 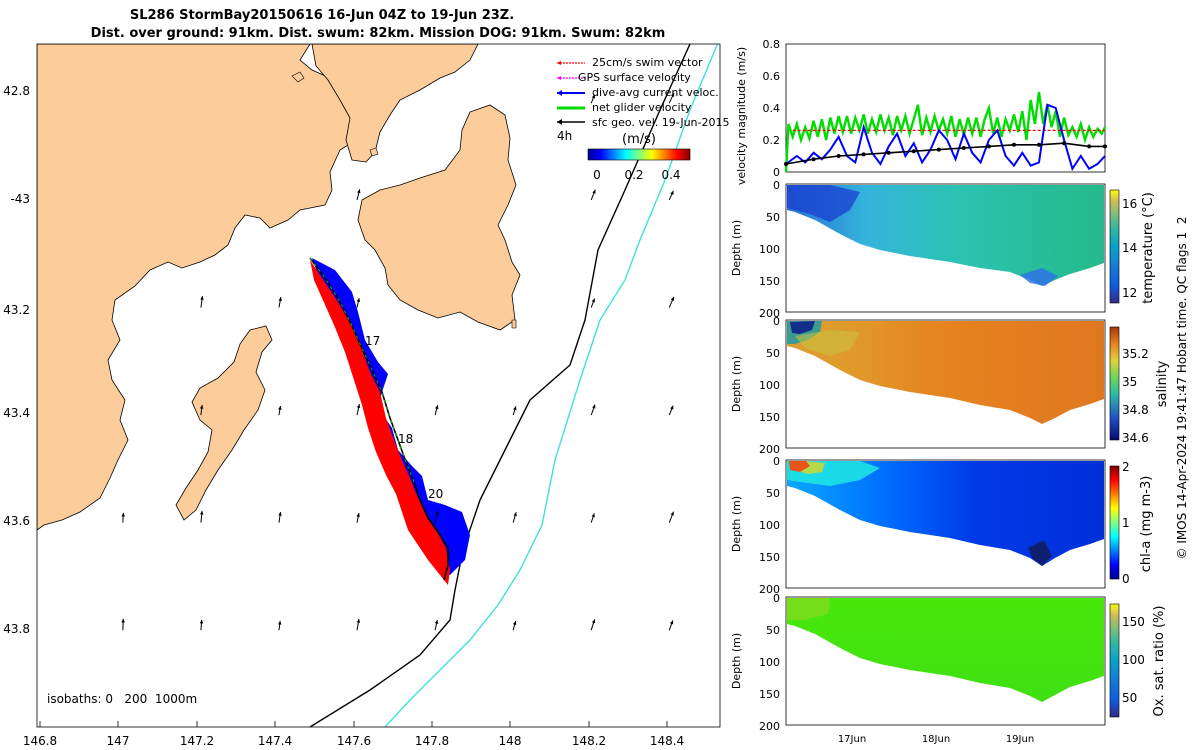 I want to click on temperature-depth-label: Depth (m), so click(x=736, y=248).